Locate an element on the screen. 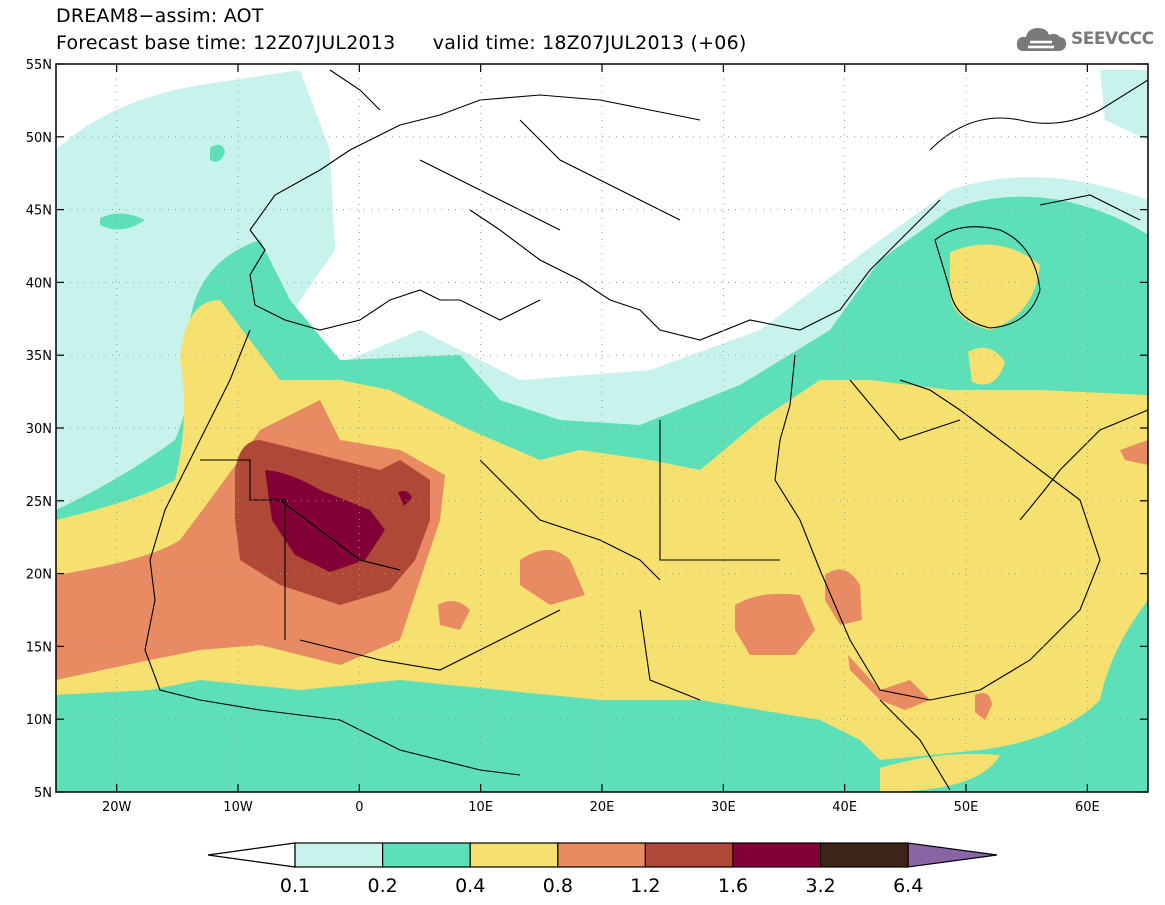 The width and height of the screenshot is (1165, 905). lat-tick-label: 45N is located at coordinates (39, 211).